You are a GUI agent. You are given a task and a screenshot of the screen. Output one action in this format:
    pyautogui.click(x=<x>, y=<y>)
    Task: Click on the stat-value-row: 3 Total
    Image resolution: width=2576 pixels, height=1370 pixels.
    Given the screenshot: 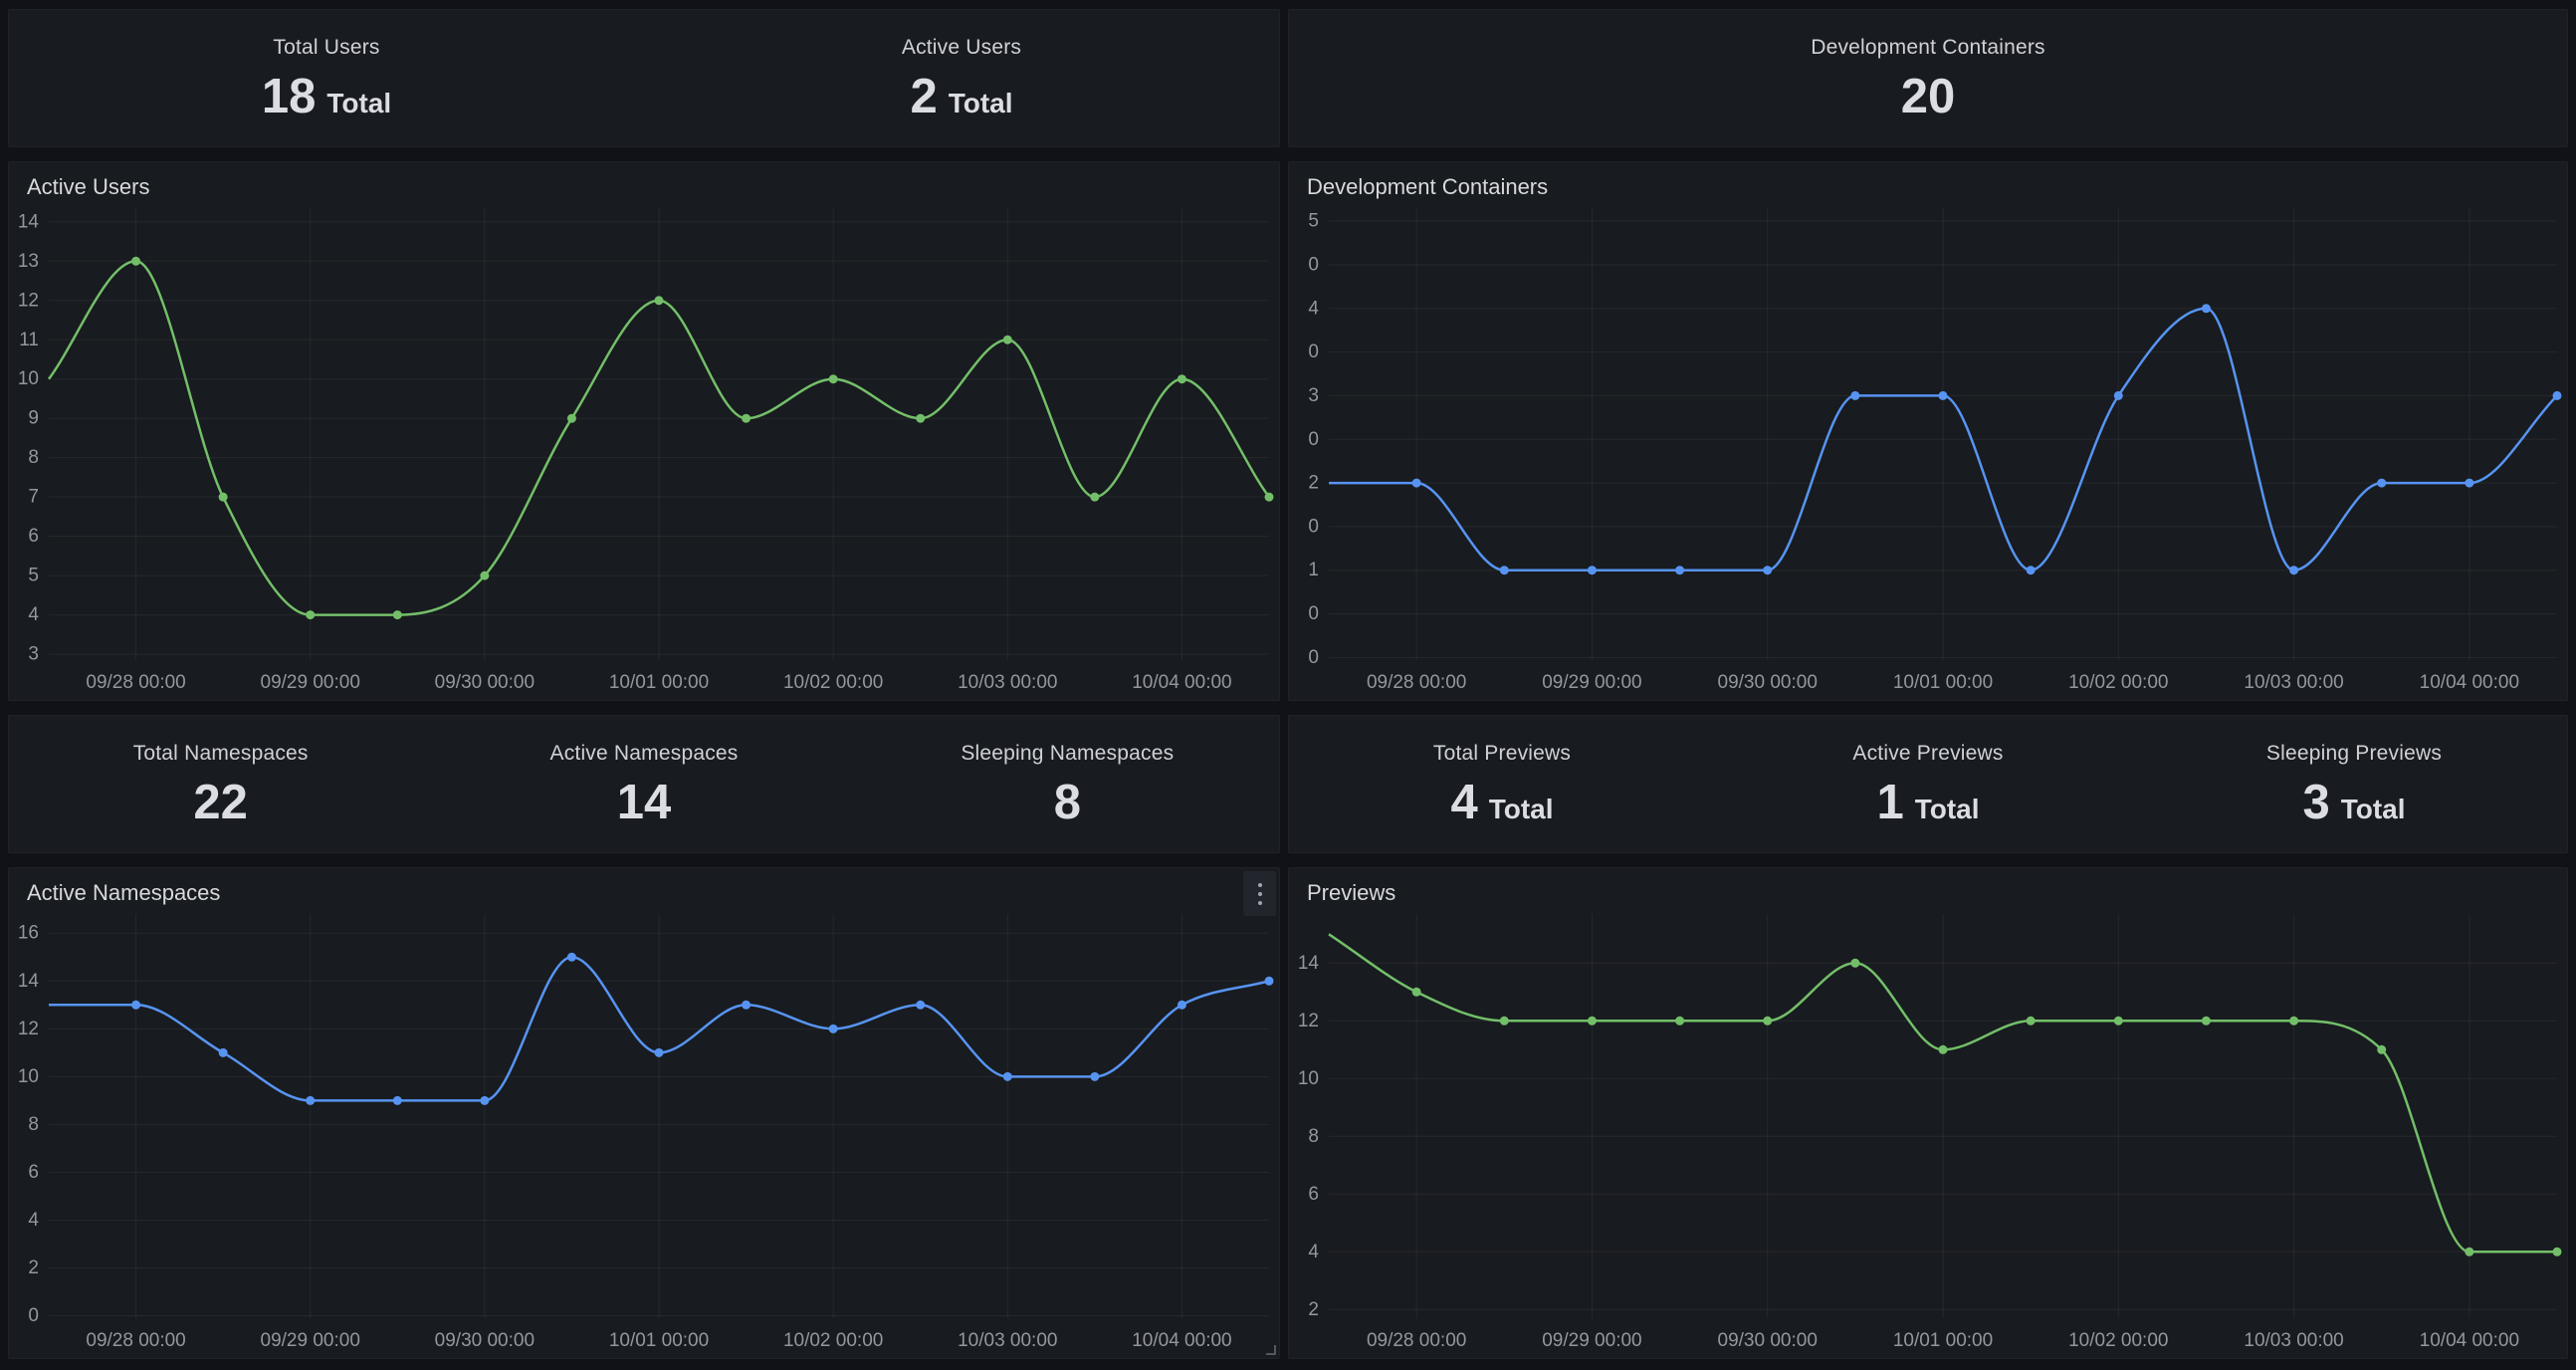 What is the action you would take?
    pyautogui.click(x=2354, y=802)
    